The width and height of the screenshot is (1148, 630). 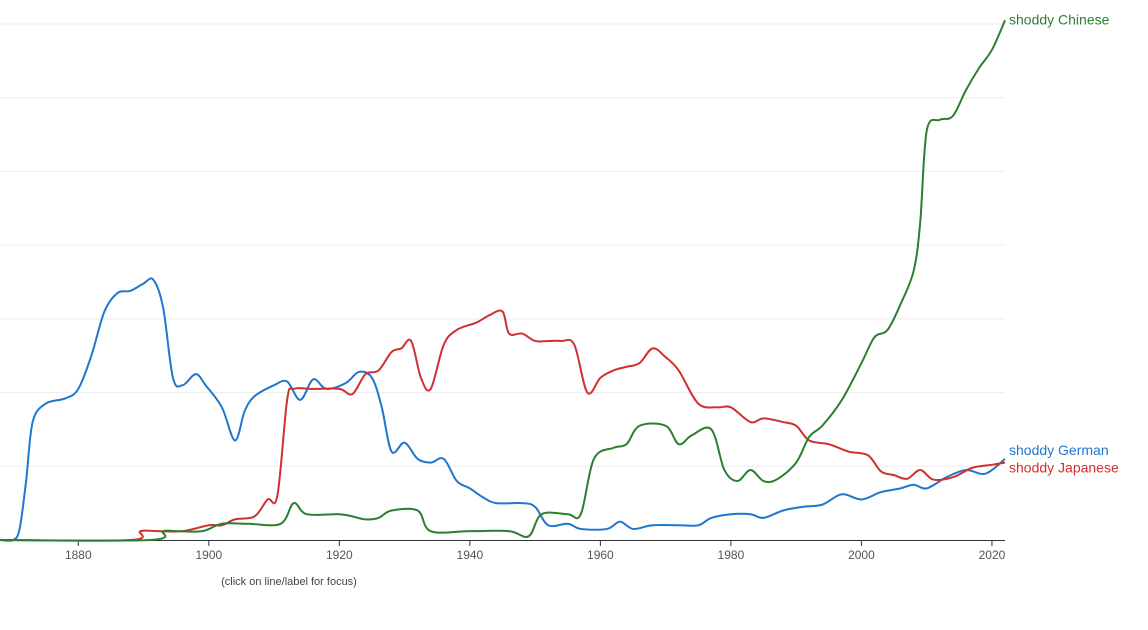 What do you see at coordinates (78, 555) in the screenshot?
I see `x-tick-label-1880: 1880` at bounding box center [78, 555].